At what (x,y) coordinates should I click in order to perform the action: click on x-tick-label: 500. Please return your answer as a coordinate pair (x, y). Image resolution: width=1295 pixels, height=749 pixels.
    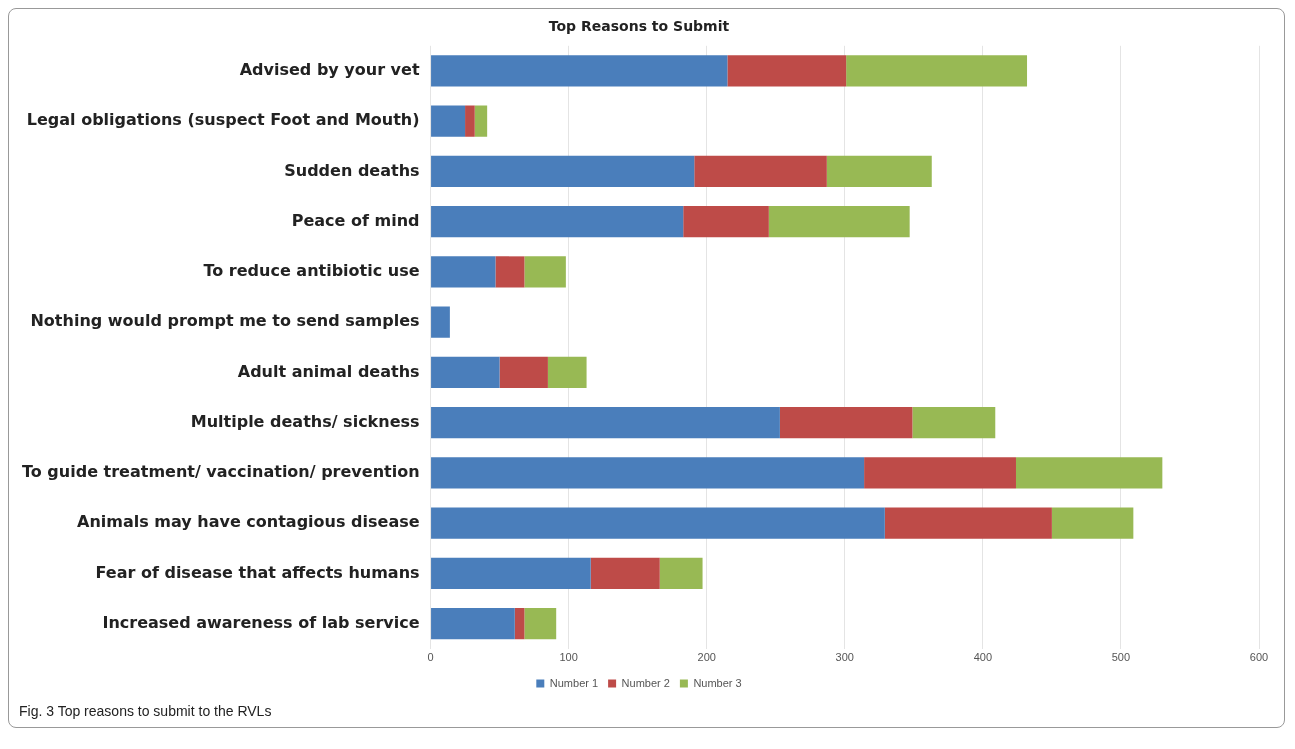
    Looking at the image, I should click on (1121, 657).